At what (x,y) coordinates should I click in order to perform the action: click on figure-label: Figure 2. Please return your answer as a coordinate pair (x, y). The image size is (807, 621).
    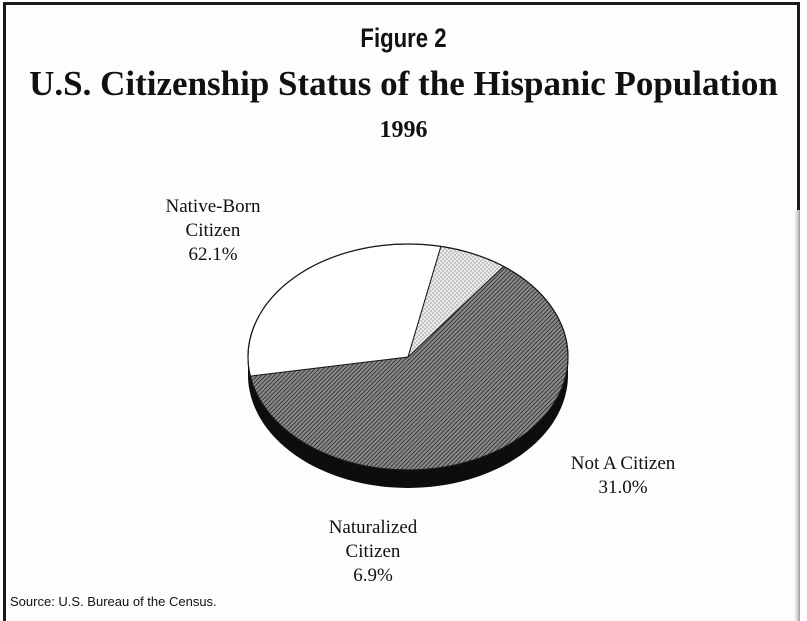
    Looking at the image, I should click on (403, 38).